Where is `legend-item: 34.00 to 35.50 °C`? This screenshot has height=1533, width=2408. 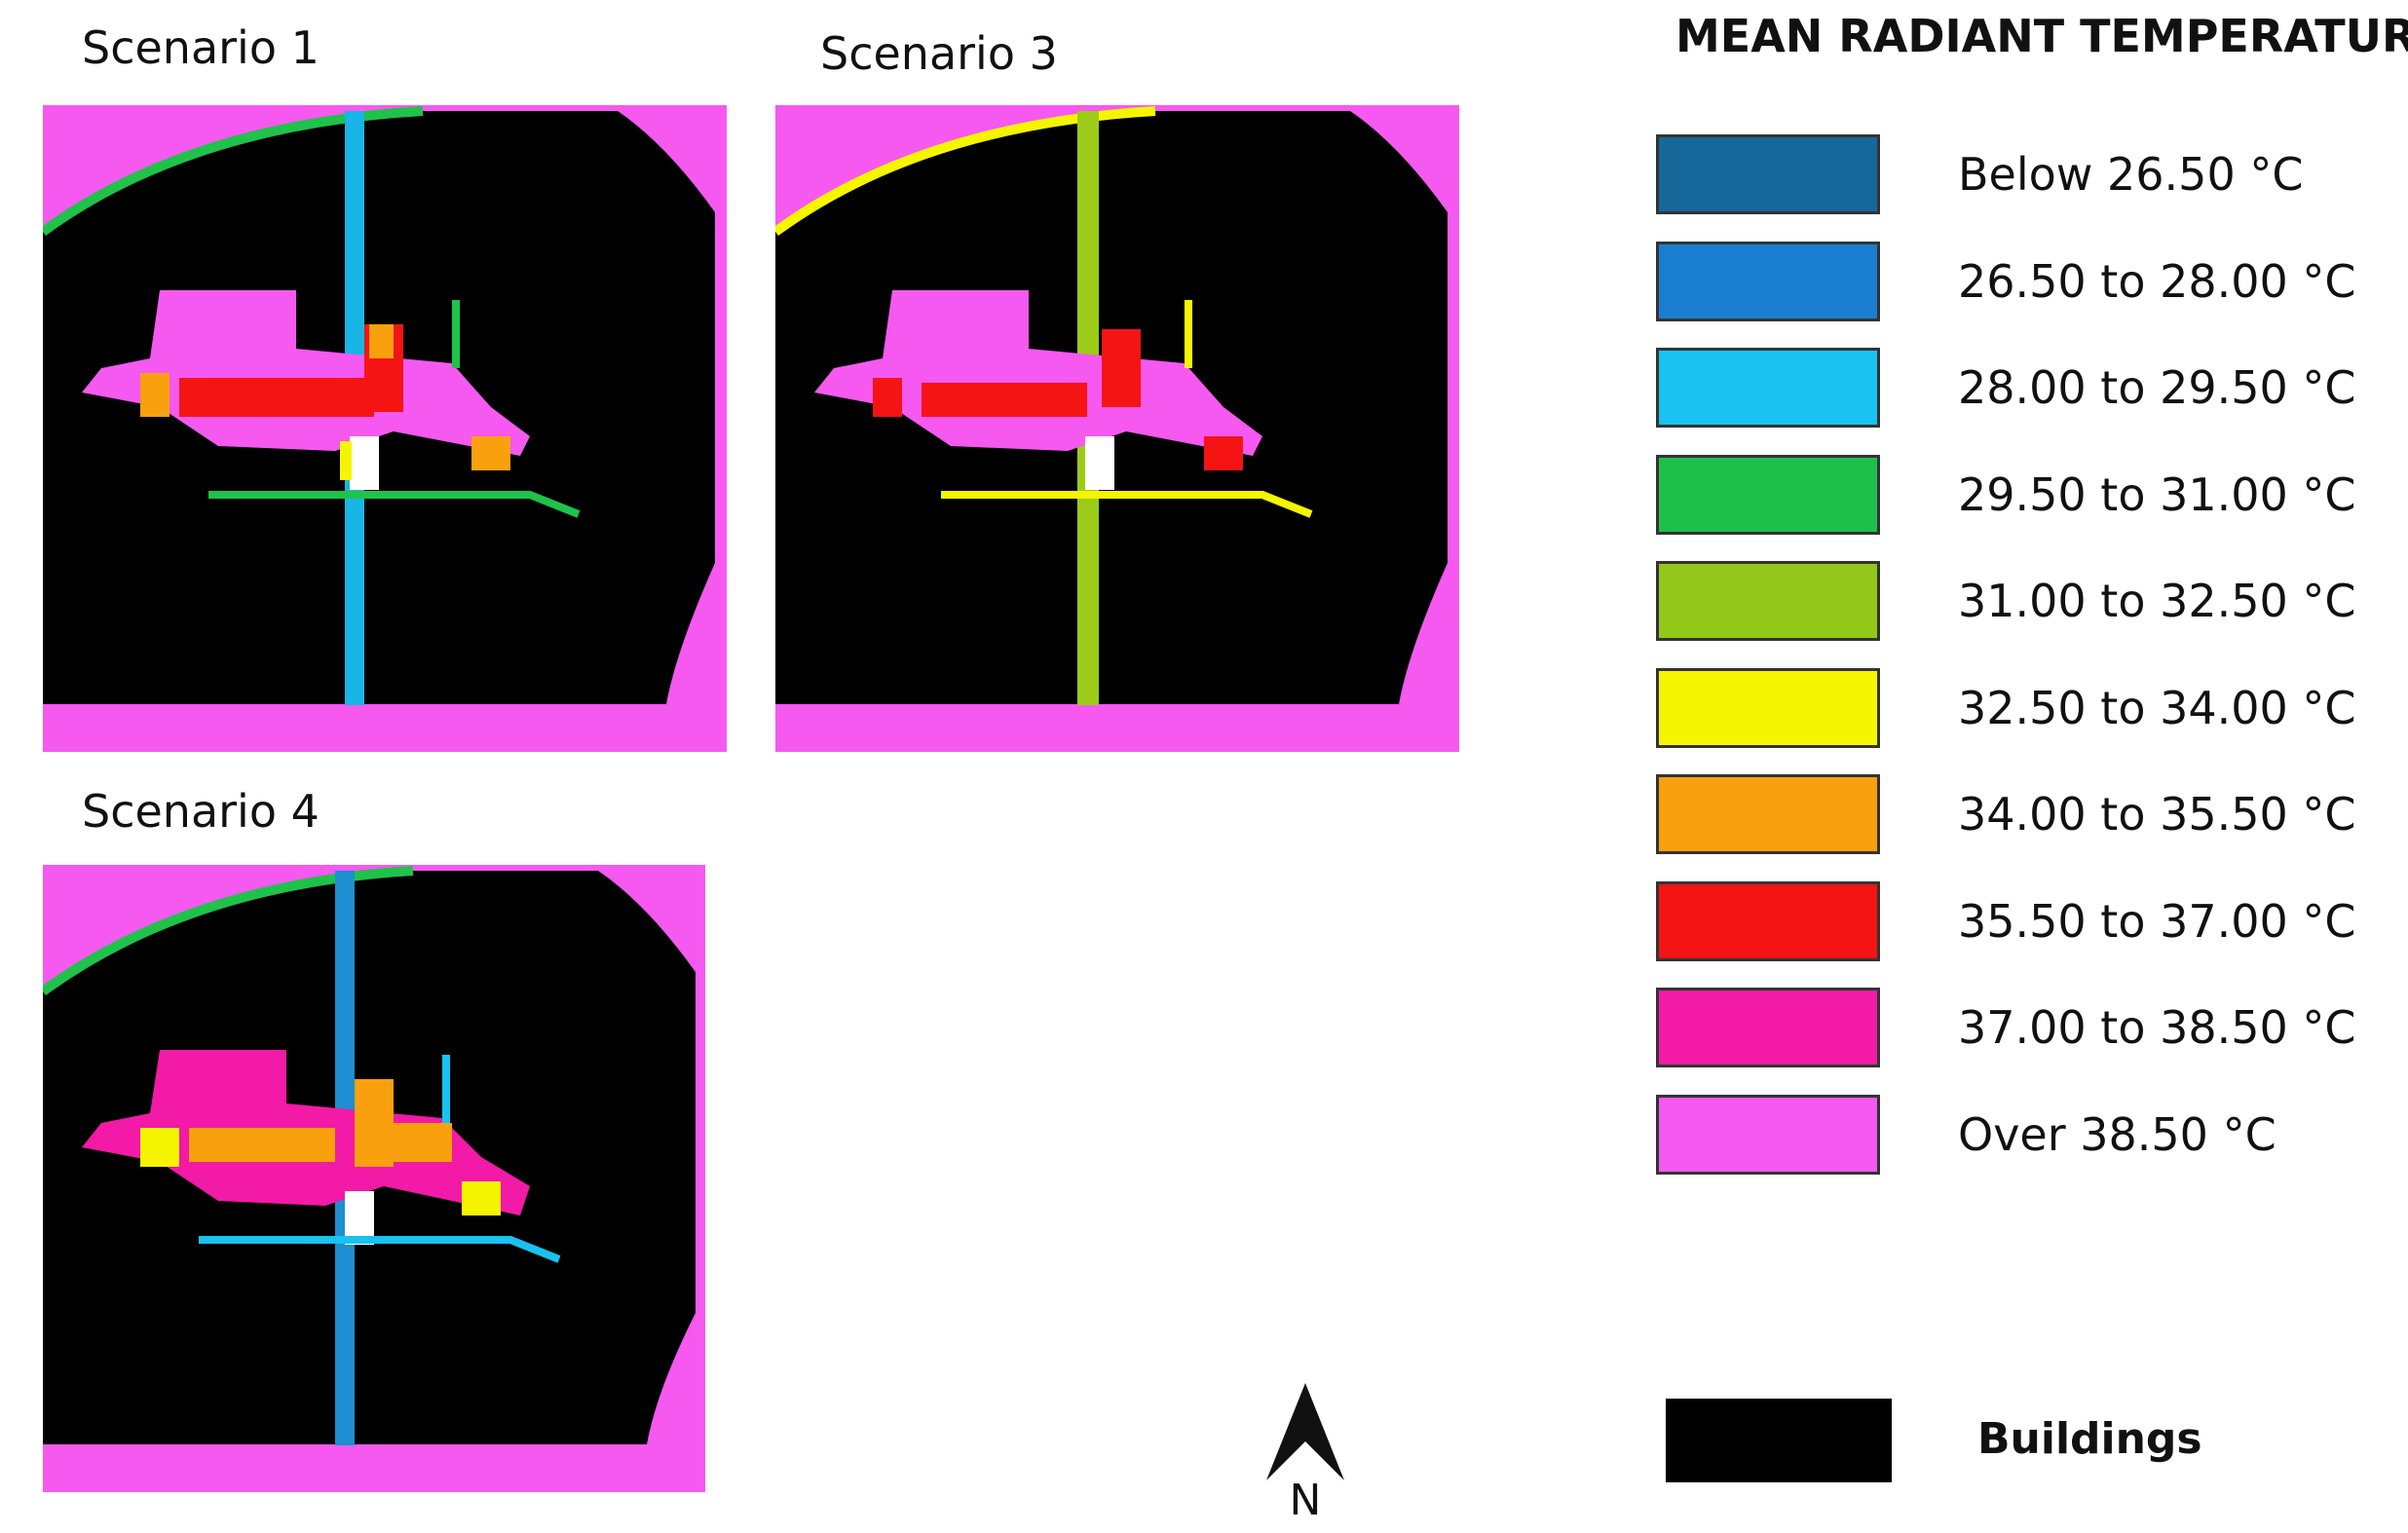
legend-item: 34.00 to 35.50 °C is located at coordinates (2016, 818).